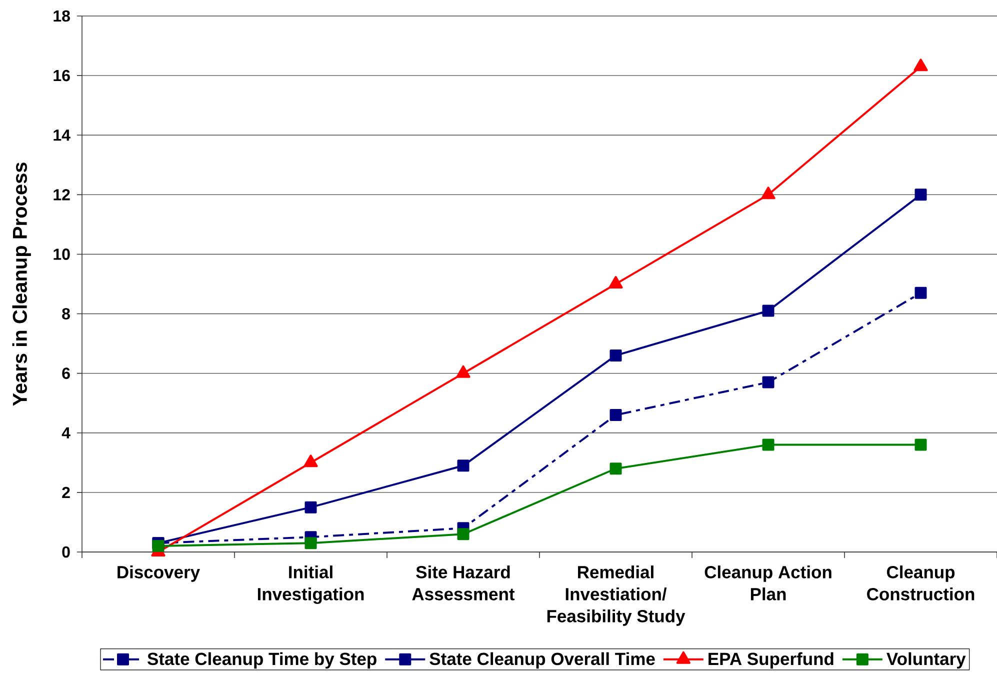  Describe the element at coordinates (926, 660) in the screenshot. I see `legend-label: Voluntary` at that location.